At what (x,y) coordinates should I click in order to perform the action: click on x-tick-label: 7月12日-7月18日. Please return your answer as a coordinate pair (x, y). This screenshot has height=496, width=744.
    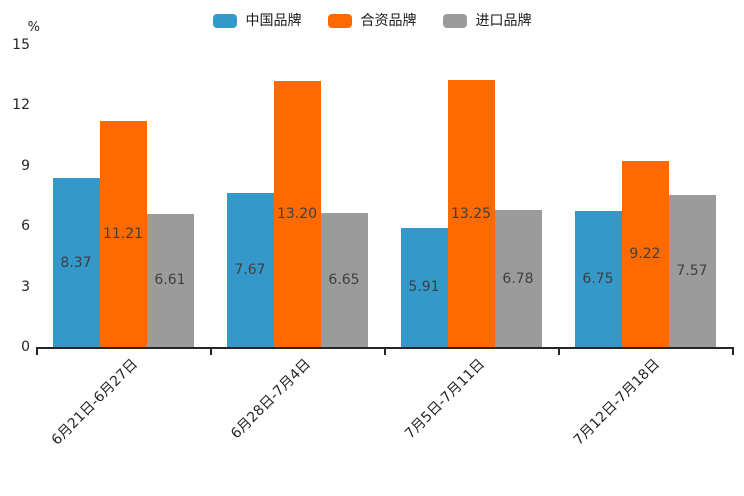
    Looking at the image, I should click on (616, 402).